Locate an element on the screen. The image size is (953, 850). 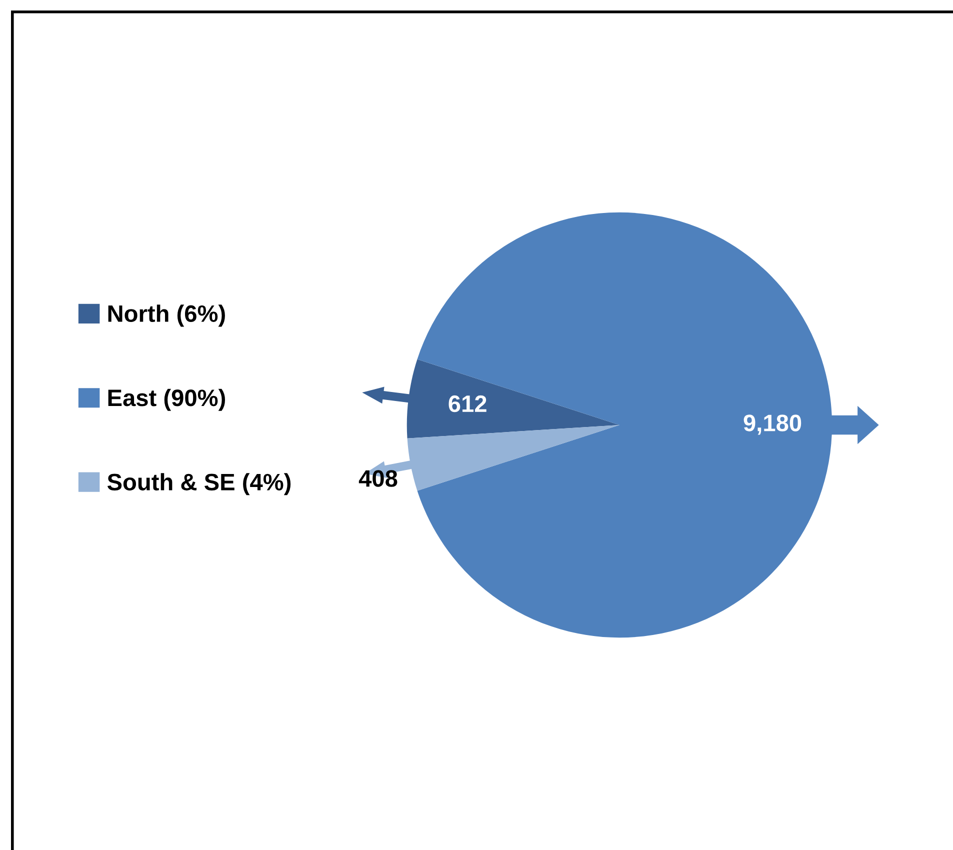
legend-label: East (90%) is located at coordinates (167, 399).